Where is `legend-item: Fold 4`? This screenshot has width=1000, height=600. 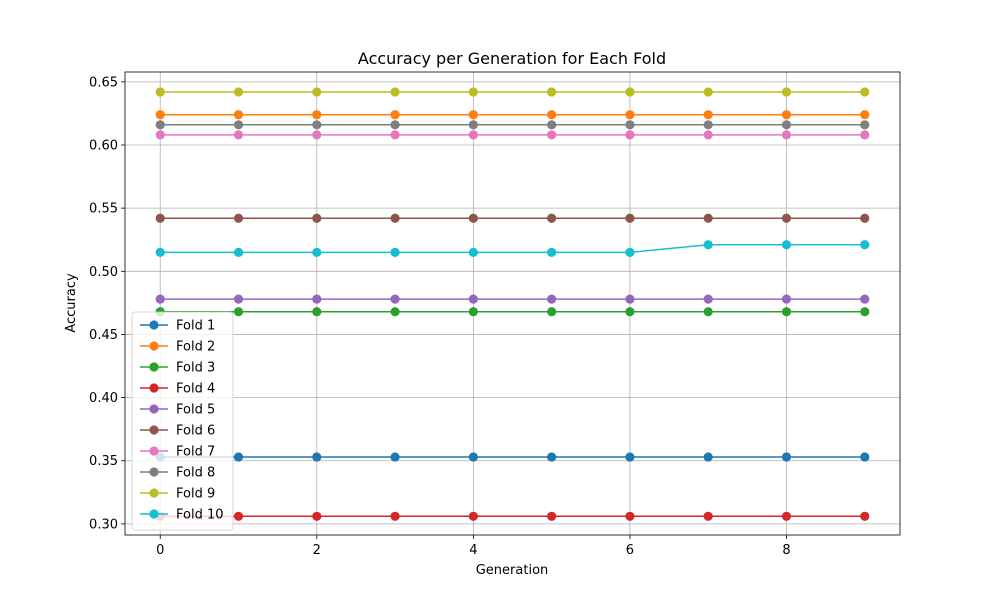
legend-item: Fold 4 is located at coordinates (177, 389).